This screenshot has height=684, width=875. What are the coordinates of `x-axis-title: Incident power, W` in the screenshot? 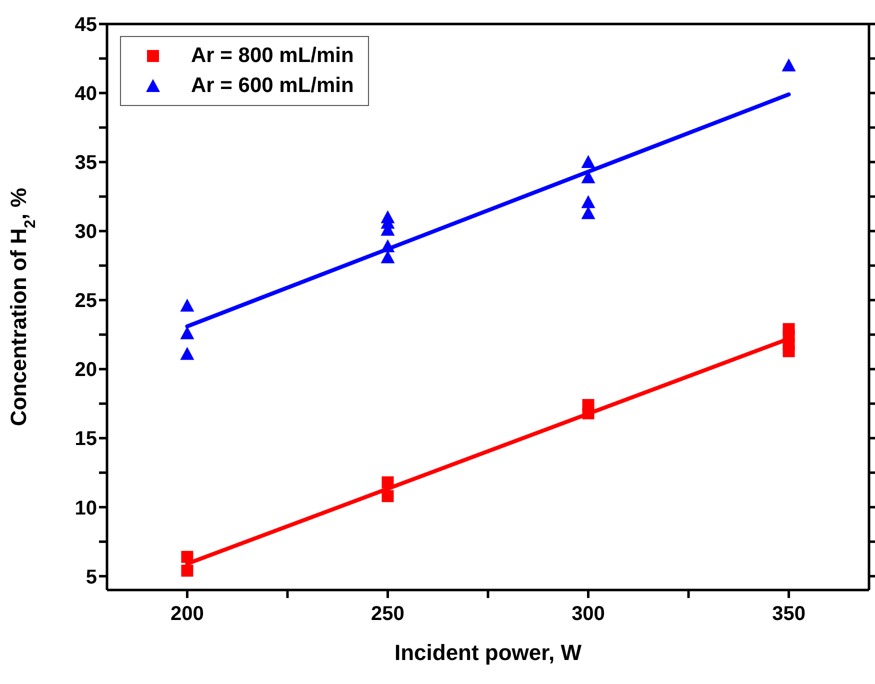 It's located at (488, 652).